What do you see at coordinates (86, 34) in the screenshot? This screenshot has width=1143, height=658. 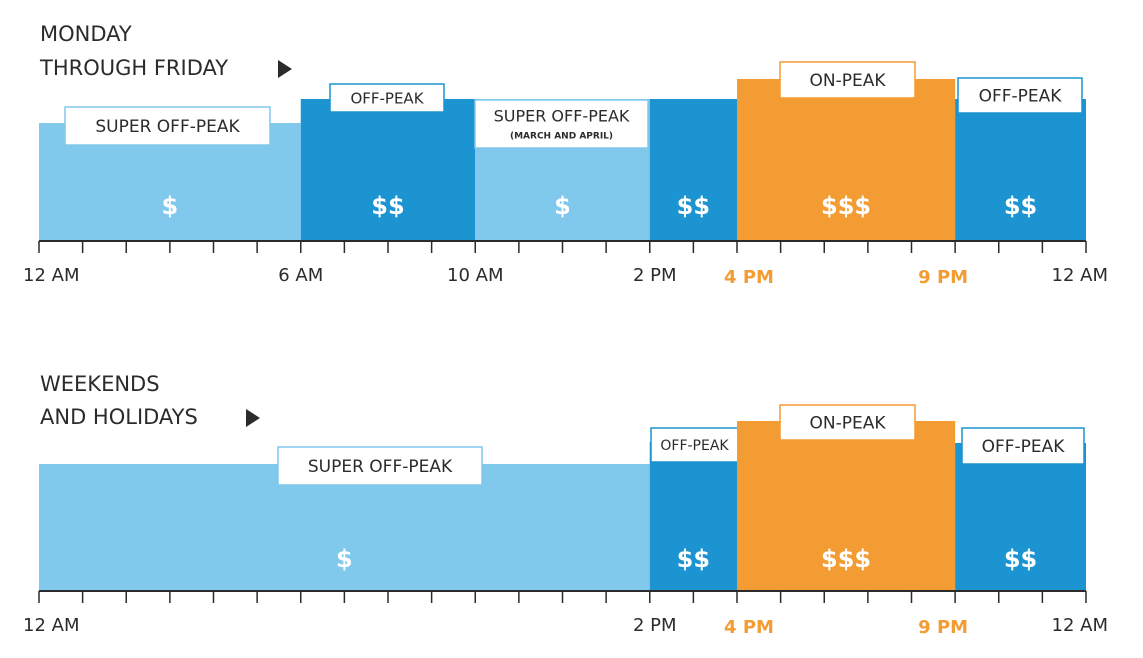 I see `section-heading: MONDAY` at bounding box center [86, 34].